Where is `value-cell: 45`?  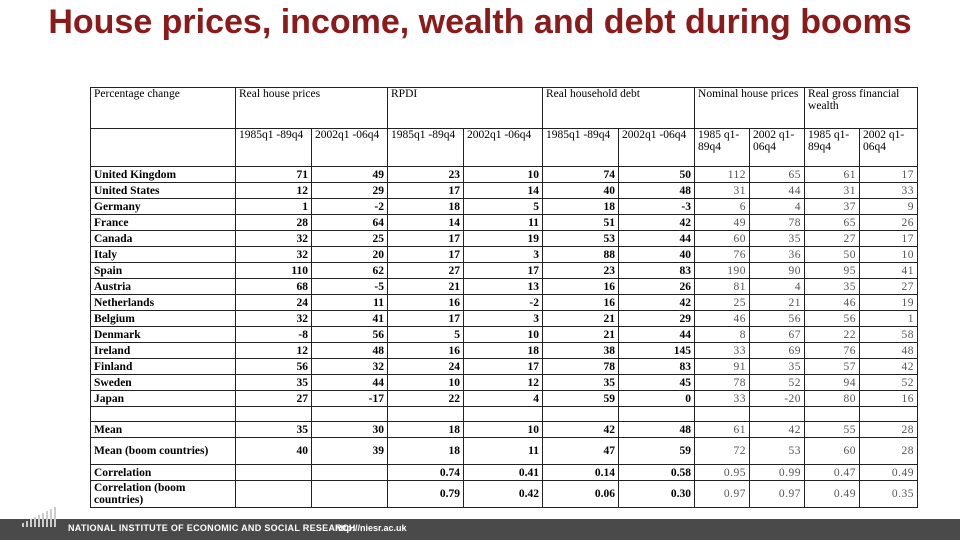 value-cell: 45 is located at coordinates (657, 382).